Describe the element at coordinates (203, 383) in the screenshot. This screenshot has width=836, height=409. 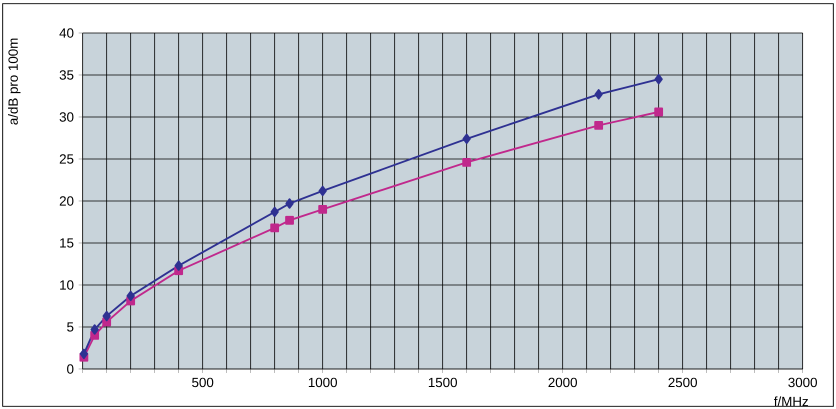
I see `x-tick-label: 500` at that location.